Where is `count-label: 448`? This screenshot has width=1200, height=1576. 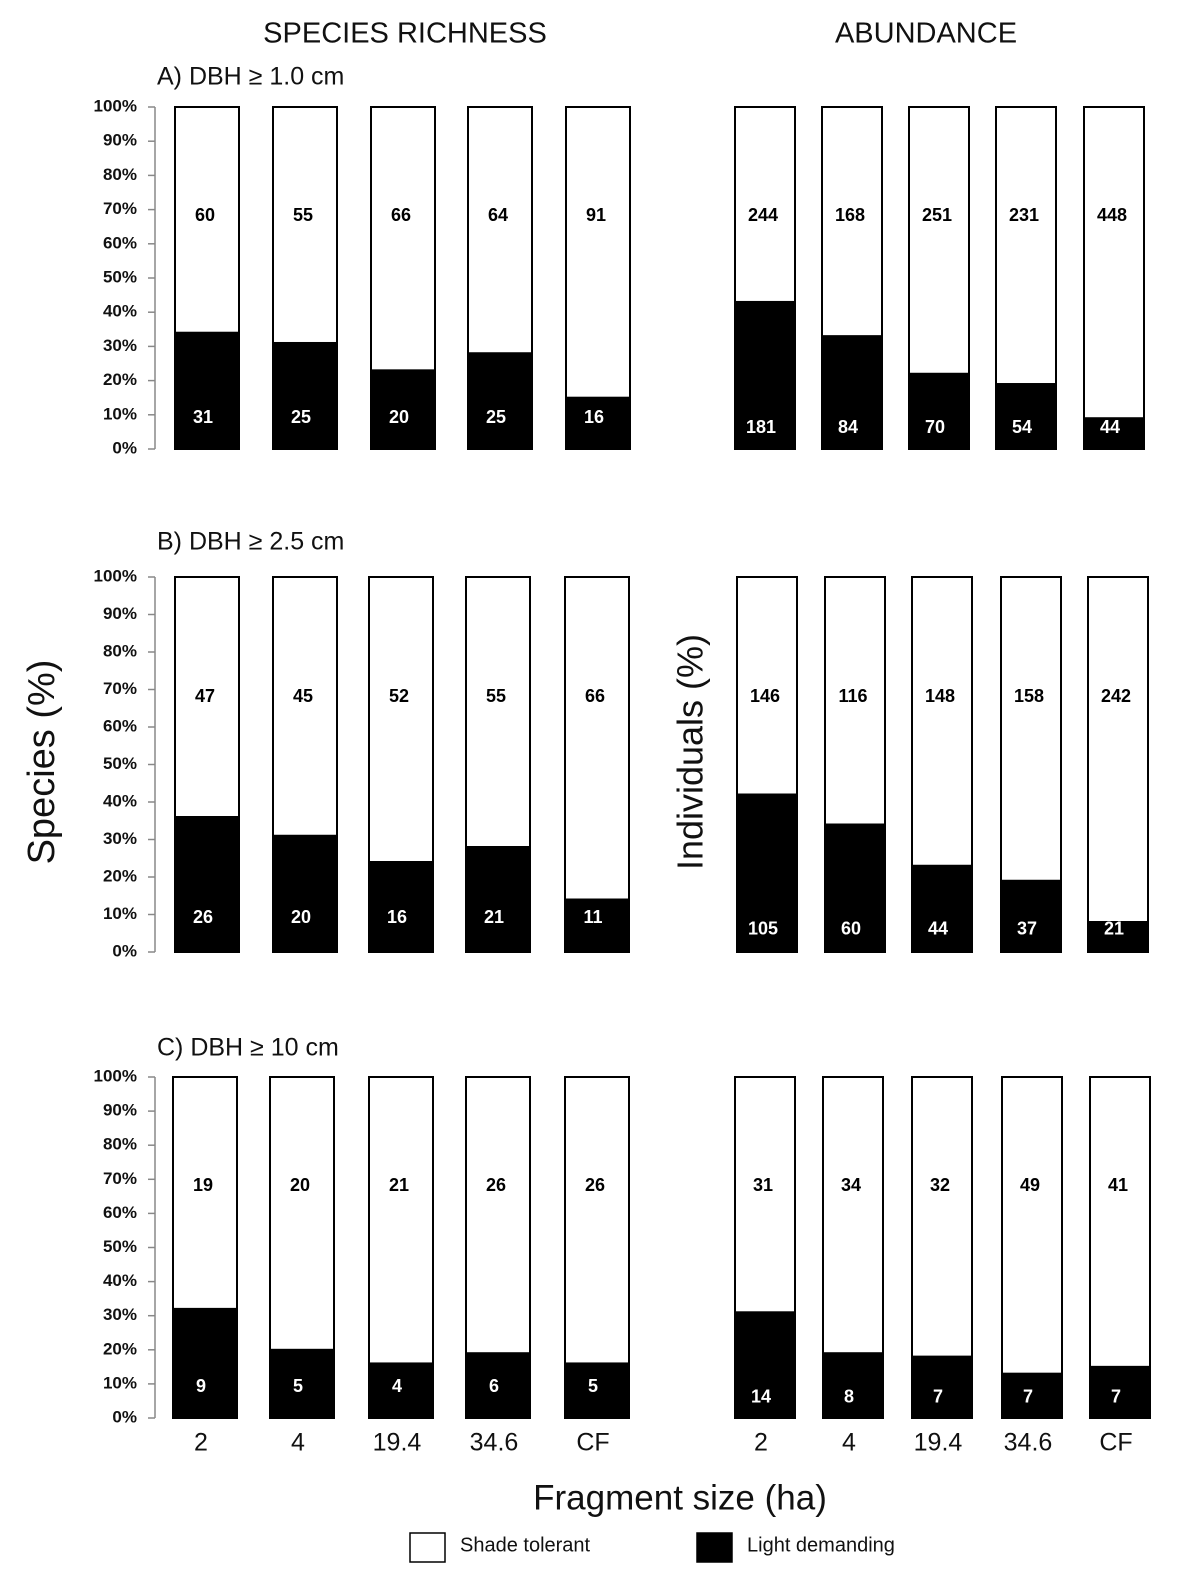
count-label: 448 is located at coordinates (1112, 215).